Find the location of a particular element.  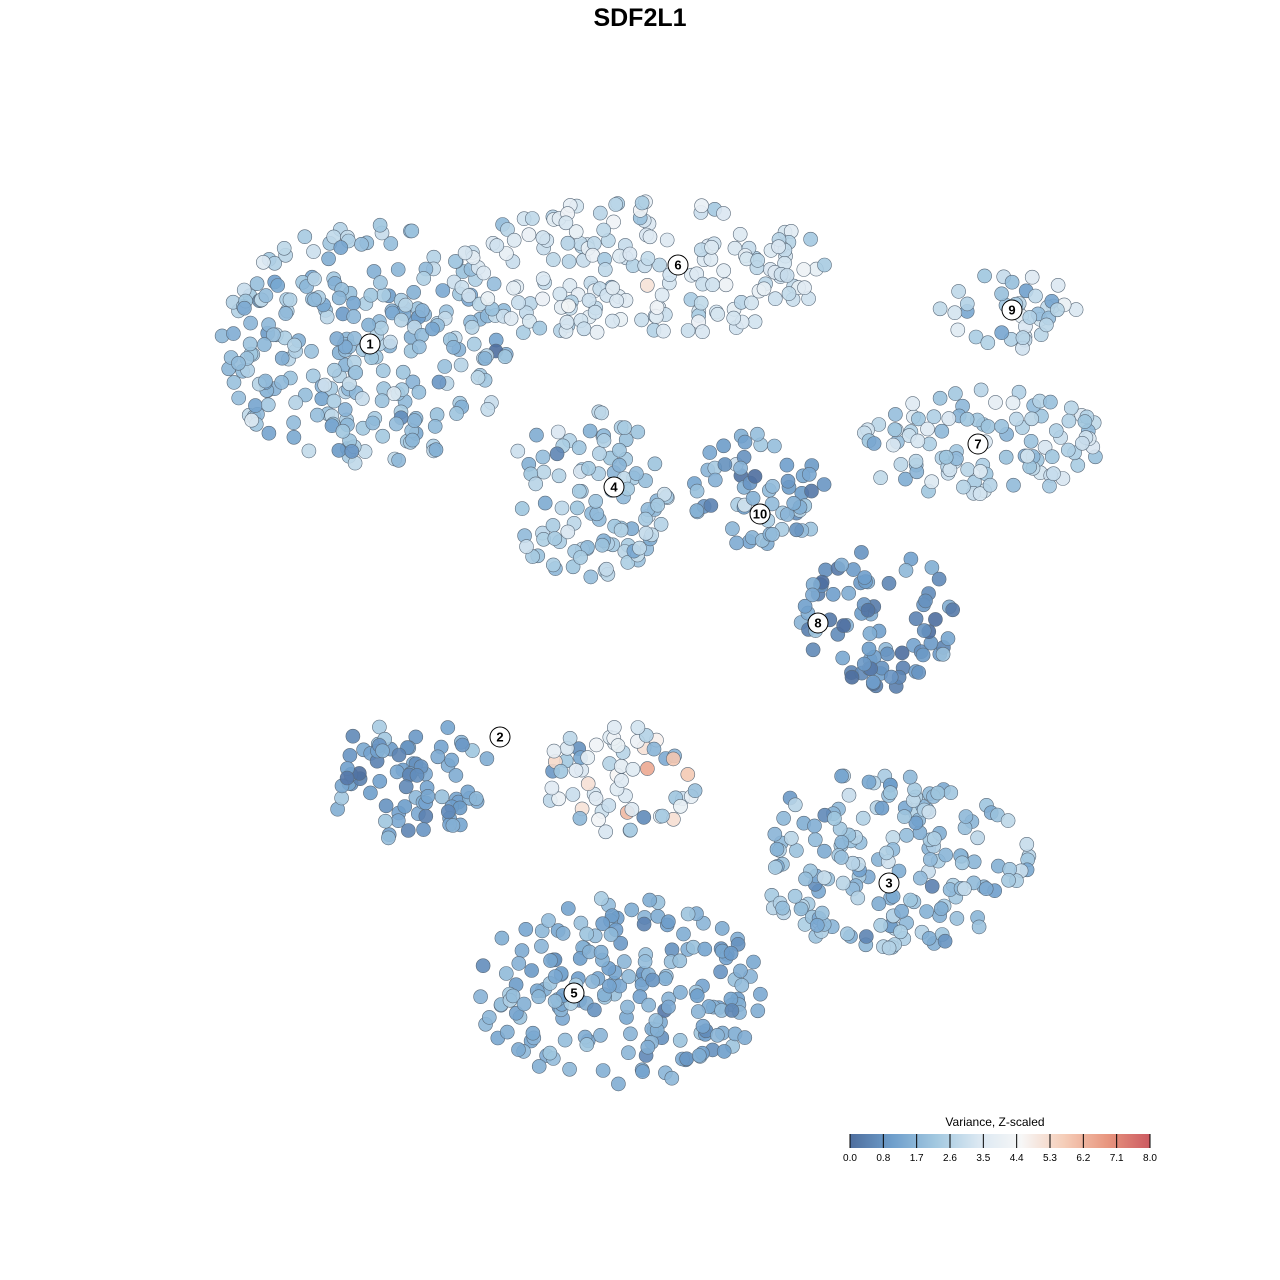

cluster-label-9: 9 is located at coordinates (1012, 310).